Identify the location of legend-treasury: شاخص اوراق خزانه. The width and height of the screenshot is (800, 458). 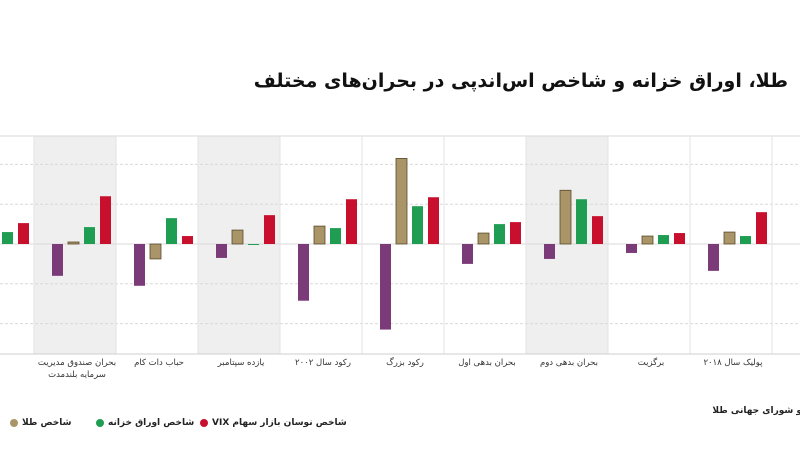
(145, 423).